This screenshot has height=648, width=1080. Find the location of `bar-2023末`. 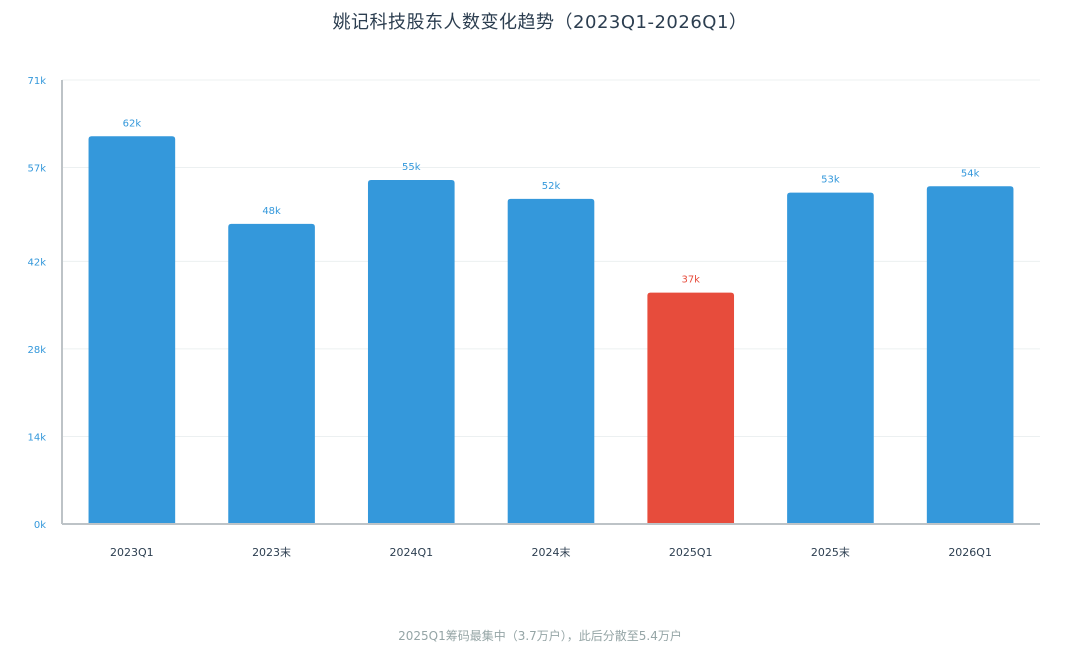

bar-2023末 is located at coordinates (271, 373).